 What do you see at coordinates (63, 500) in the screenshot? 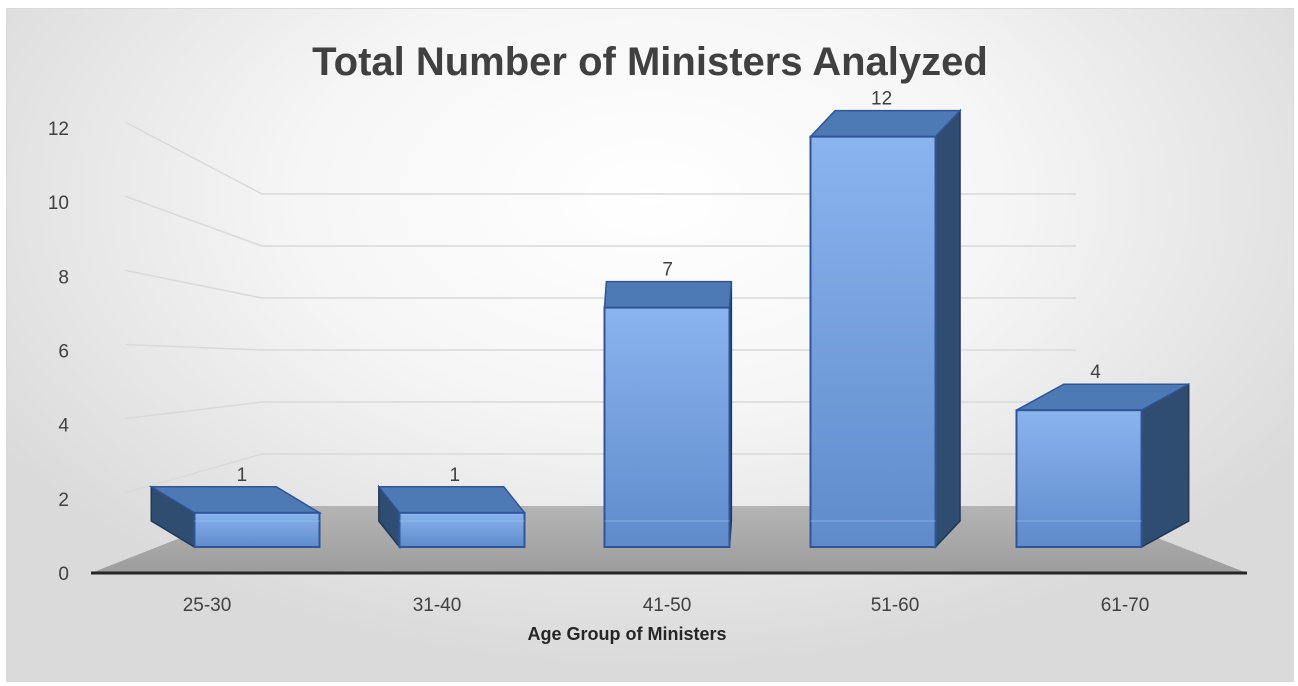
I see `y-tick-label: 2` at bounding box center [63, 500].